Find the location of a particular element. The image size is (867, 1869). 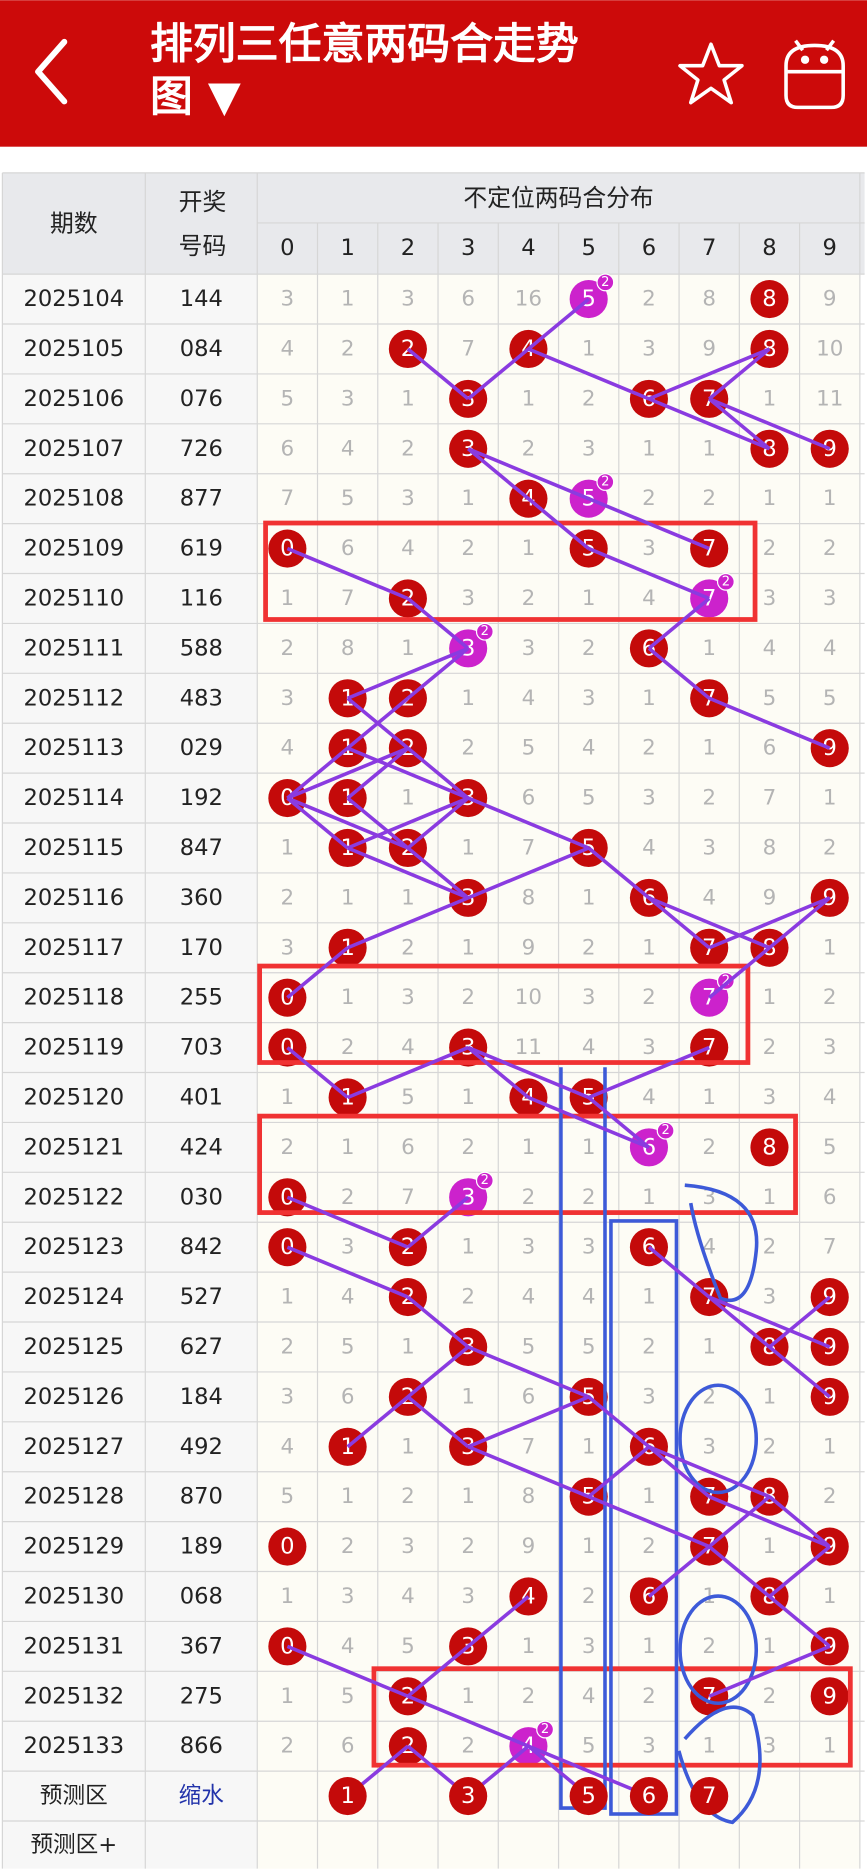

draw-number: 189 is located at coordinates (201, 1547).